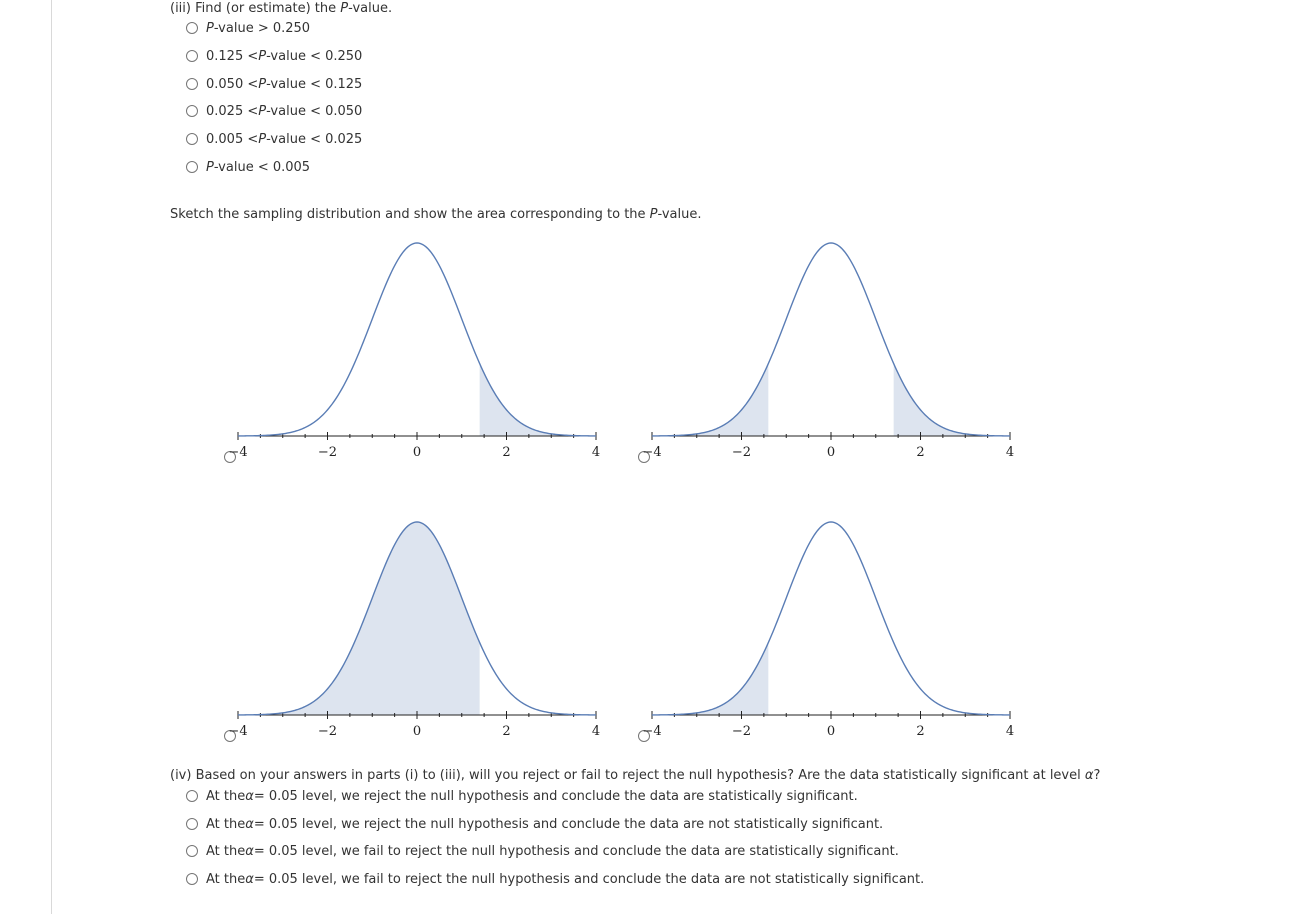 Image resolution: width=1299 pixels, height=914 pixels. What do you see at coordinates (281, 8) in the screenshot?
I see `question-part-3: (iii) Find (or estimate) the P-value.` at bounding box center [281, 8].